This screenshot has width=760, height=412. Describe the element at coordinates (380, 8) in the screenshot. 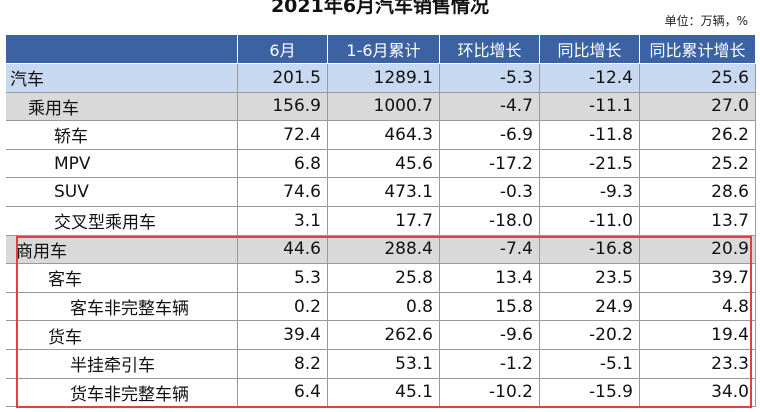

I see `title: 2021年6月汽车销售情况` at that location.